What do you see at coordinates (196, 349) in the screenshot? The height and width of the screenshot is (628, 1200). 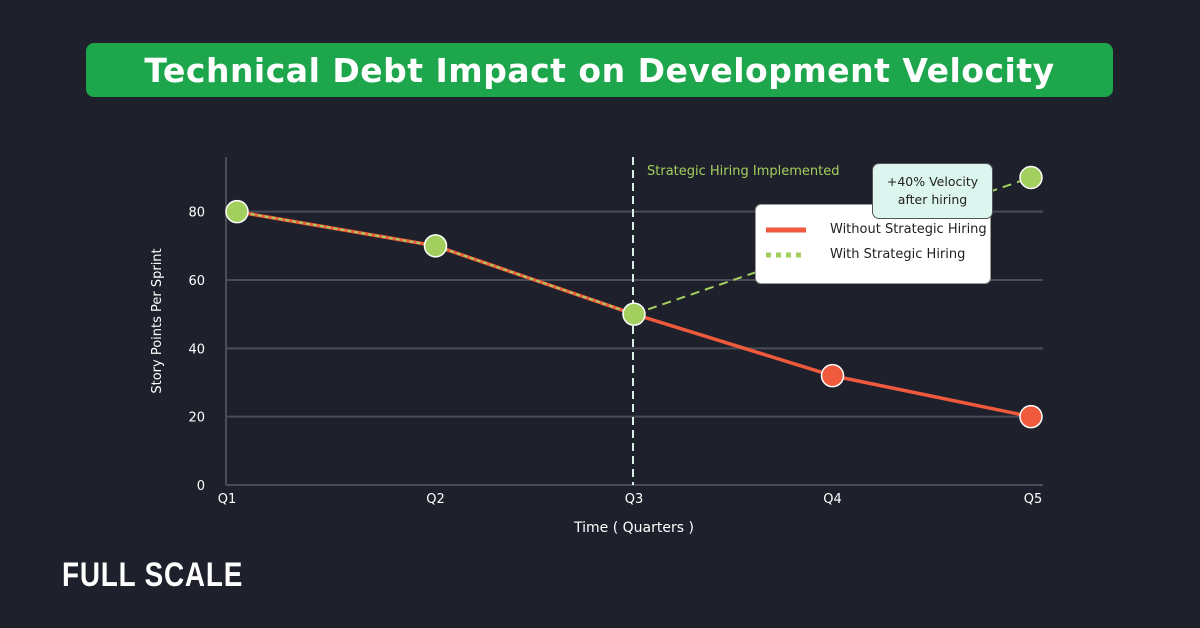 I see `y-tick-label: 40` at bounding box center [196, 349].